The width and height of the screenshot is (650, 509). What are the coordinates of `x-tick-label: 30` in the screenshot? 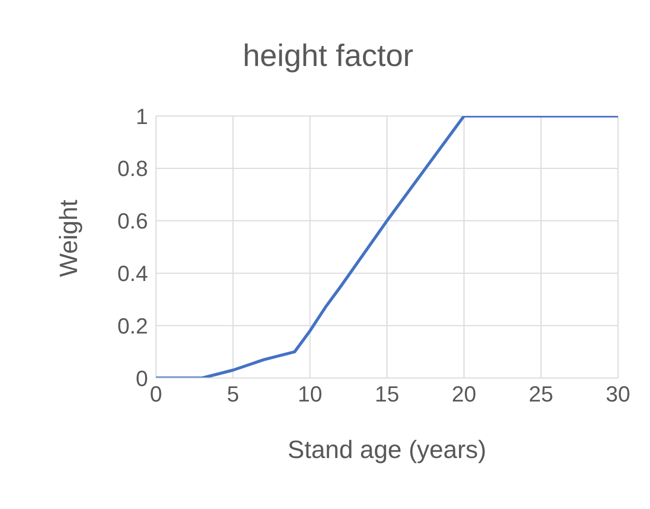 It's located at (618, 394).